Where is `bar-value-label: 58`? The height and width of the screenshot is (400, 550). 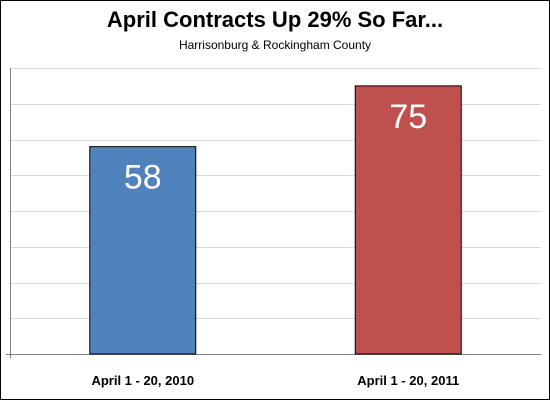 bar-value-label: 58 is located at coordinates (143, 178).